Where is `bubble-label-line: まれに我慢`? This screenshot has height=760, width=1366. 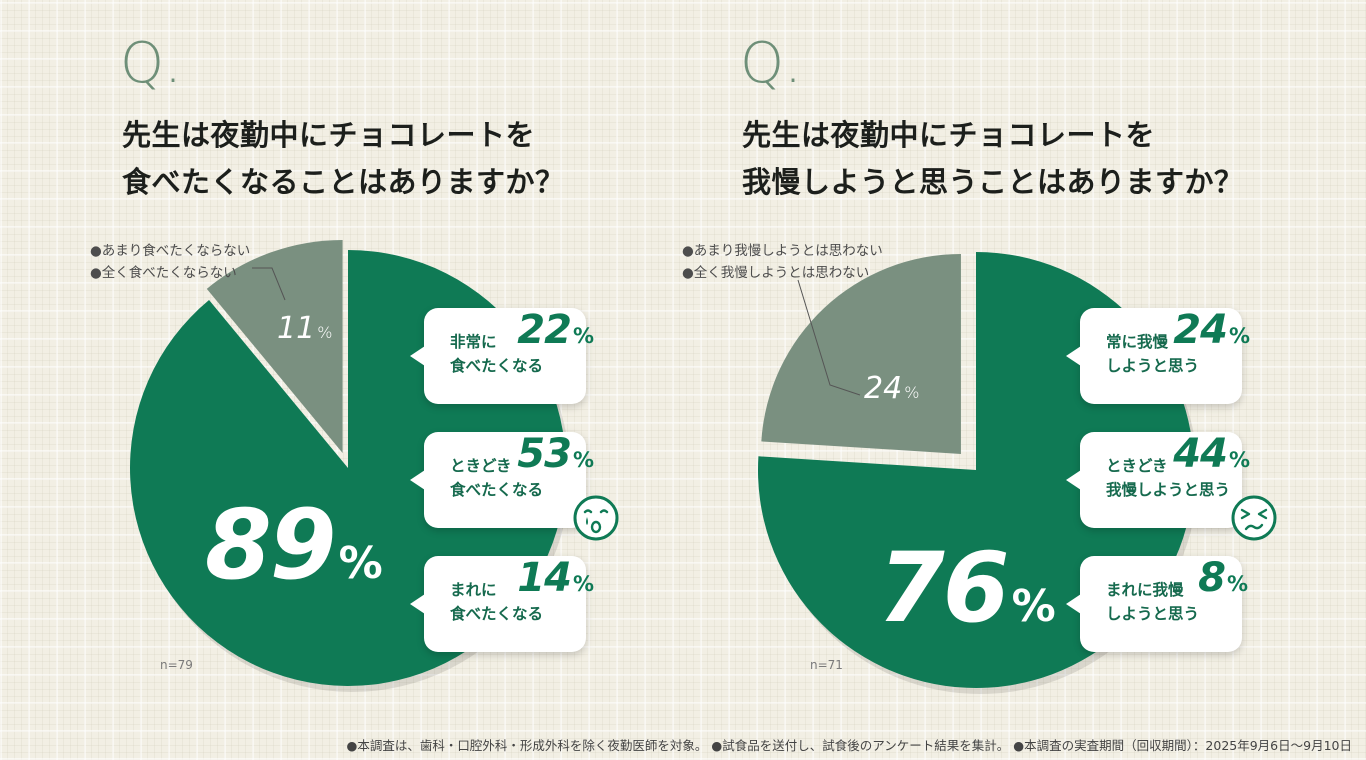
bubble-label-line: まれに我慢 is located at coordinates (1145, 590).